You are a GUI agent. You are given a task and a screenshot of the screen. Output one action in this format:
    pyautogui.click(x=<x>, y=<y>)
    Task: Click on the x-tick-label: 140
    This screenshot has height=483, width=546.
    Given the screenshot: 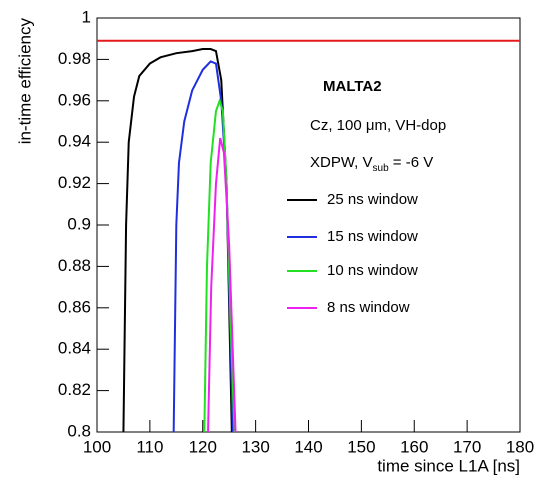 What is the action you would take?
    pyautogui.click(x=308, y=446)
    